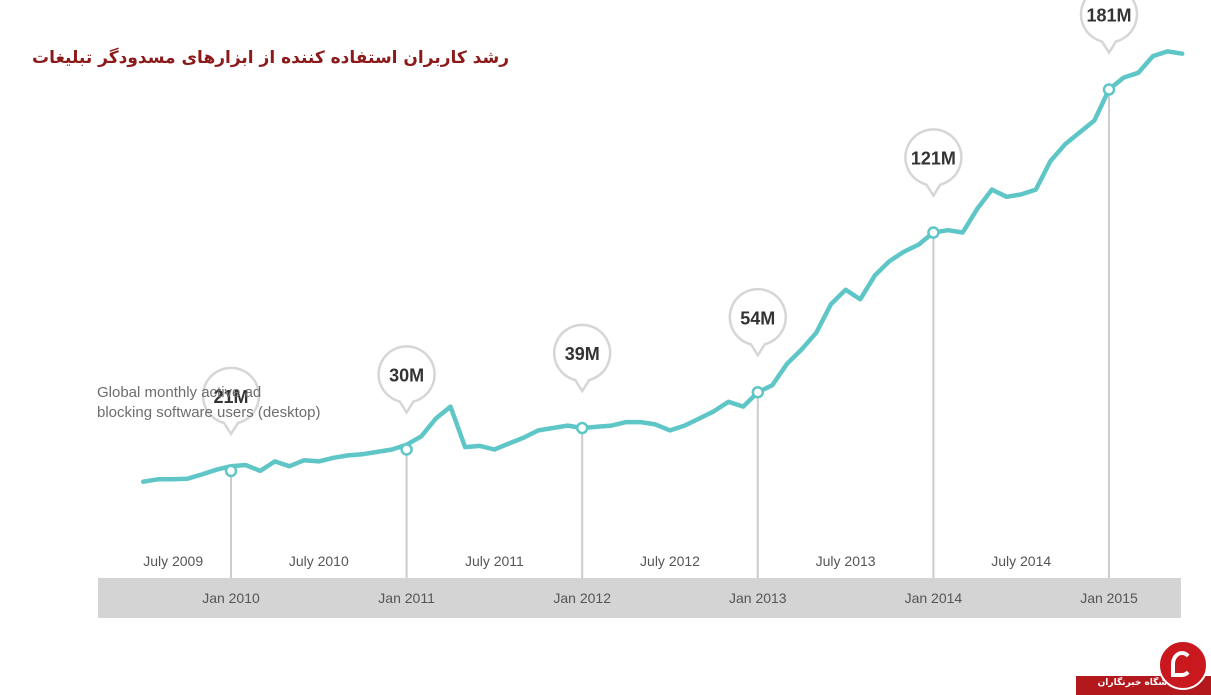  I want to click on x-tick-label-top: July 2012, so click(670, 561).